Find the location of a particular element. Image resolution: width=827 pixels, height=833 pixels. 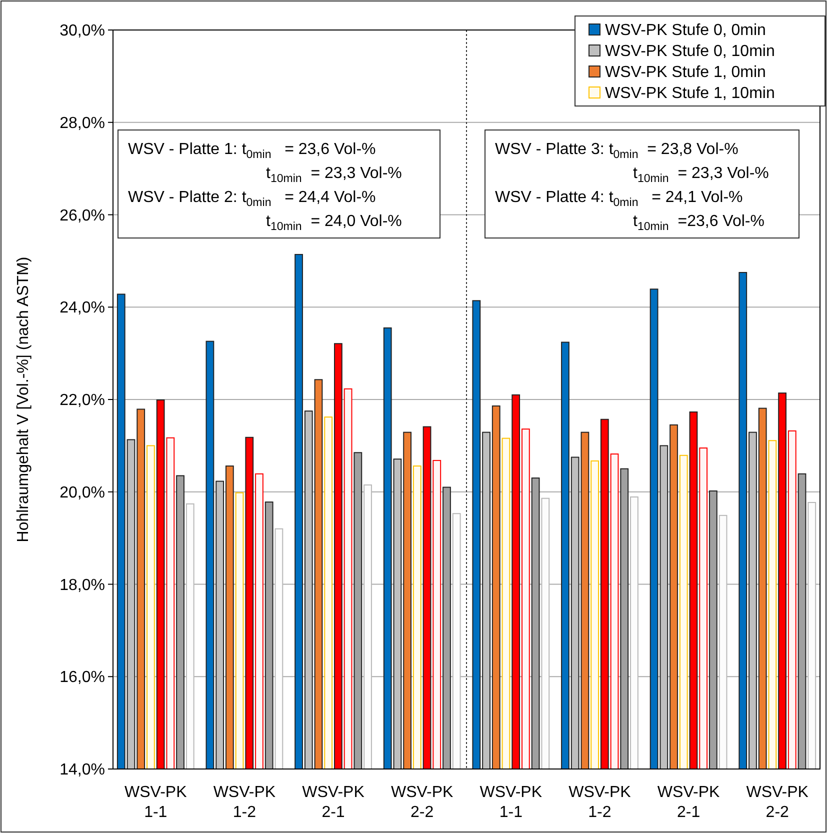

y-tick-label: 24,0% is located at coordinates (82, 308).